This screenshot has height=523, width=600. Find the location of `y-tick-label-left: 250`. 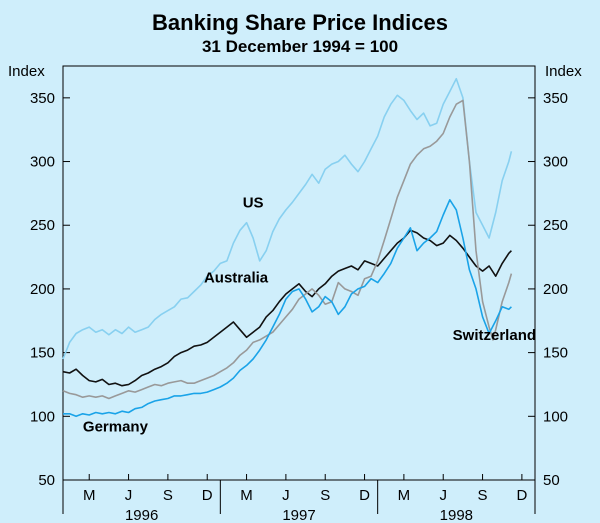

y-tick-label-left: 250 is located at coordinates (42, 225).